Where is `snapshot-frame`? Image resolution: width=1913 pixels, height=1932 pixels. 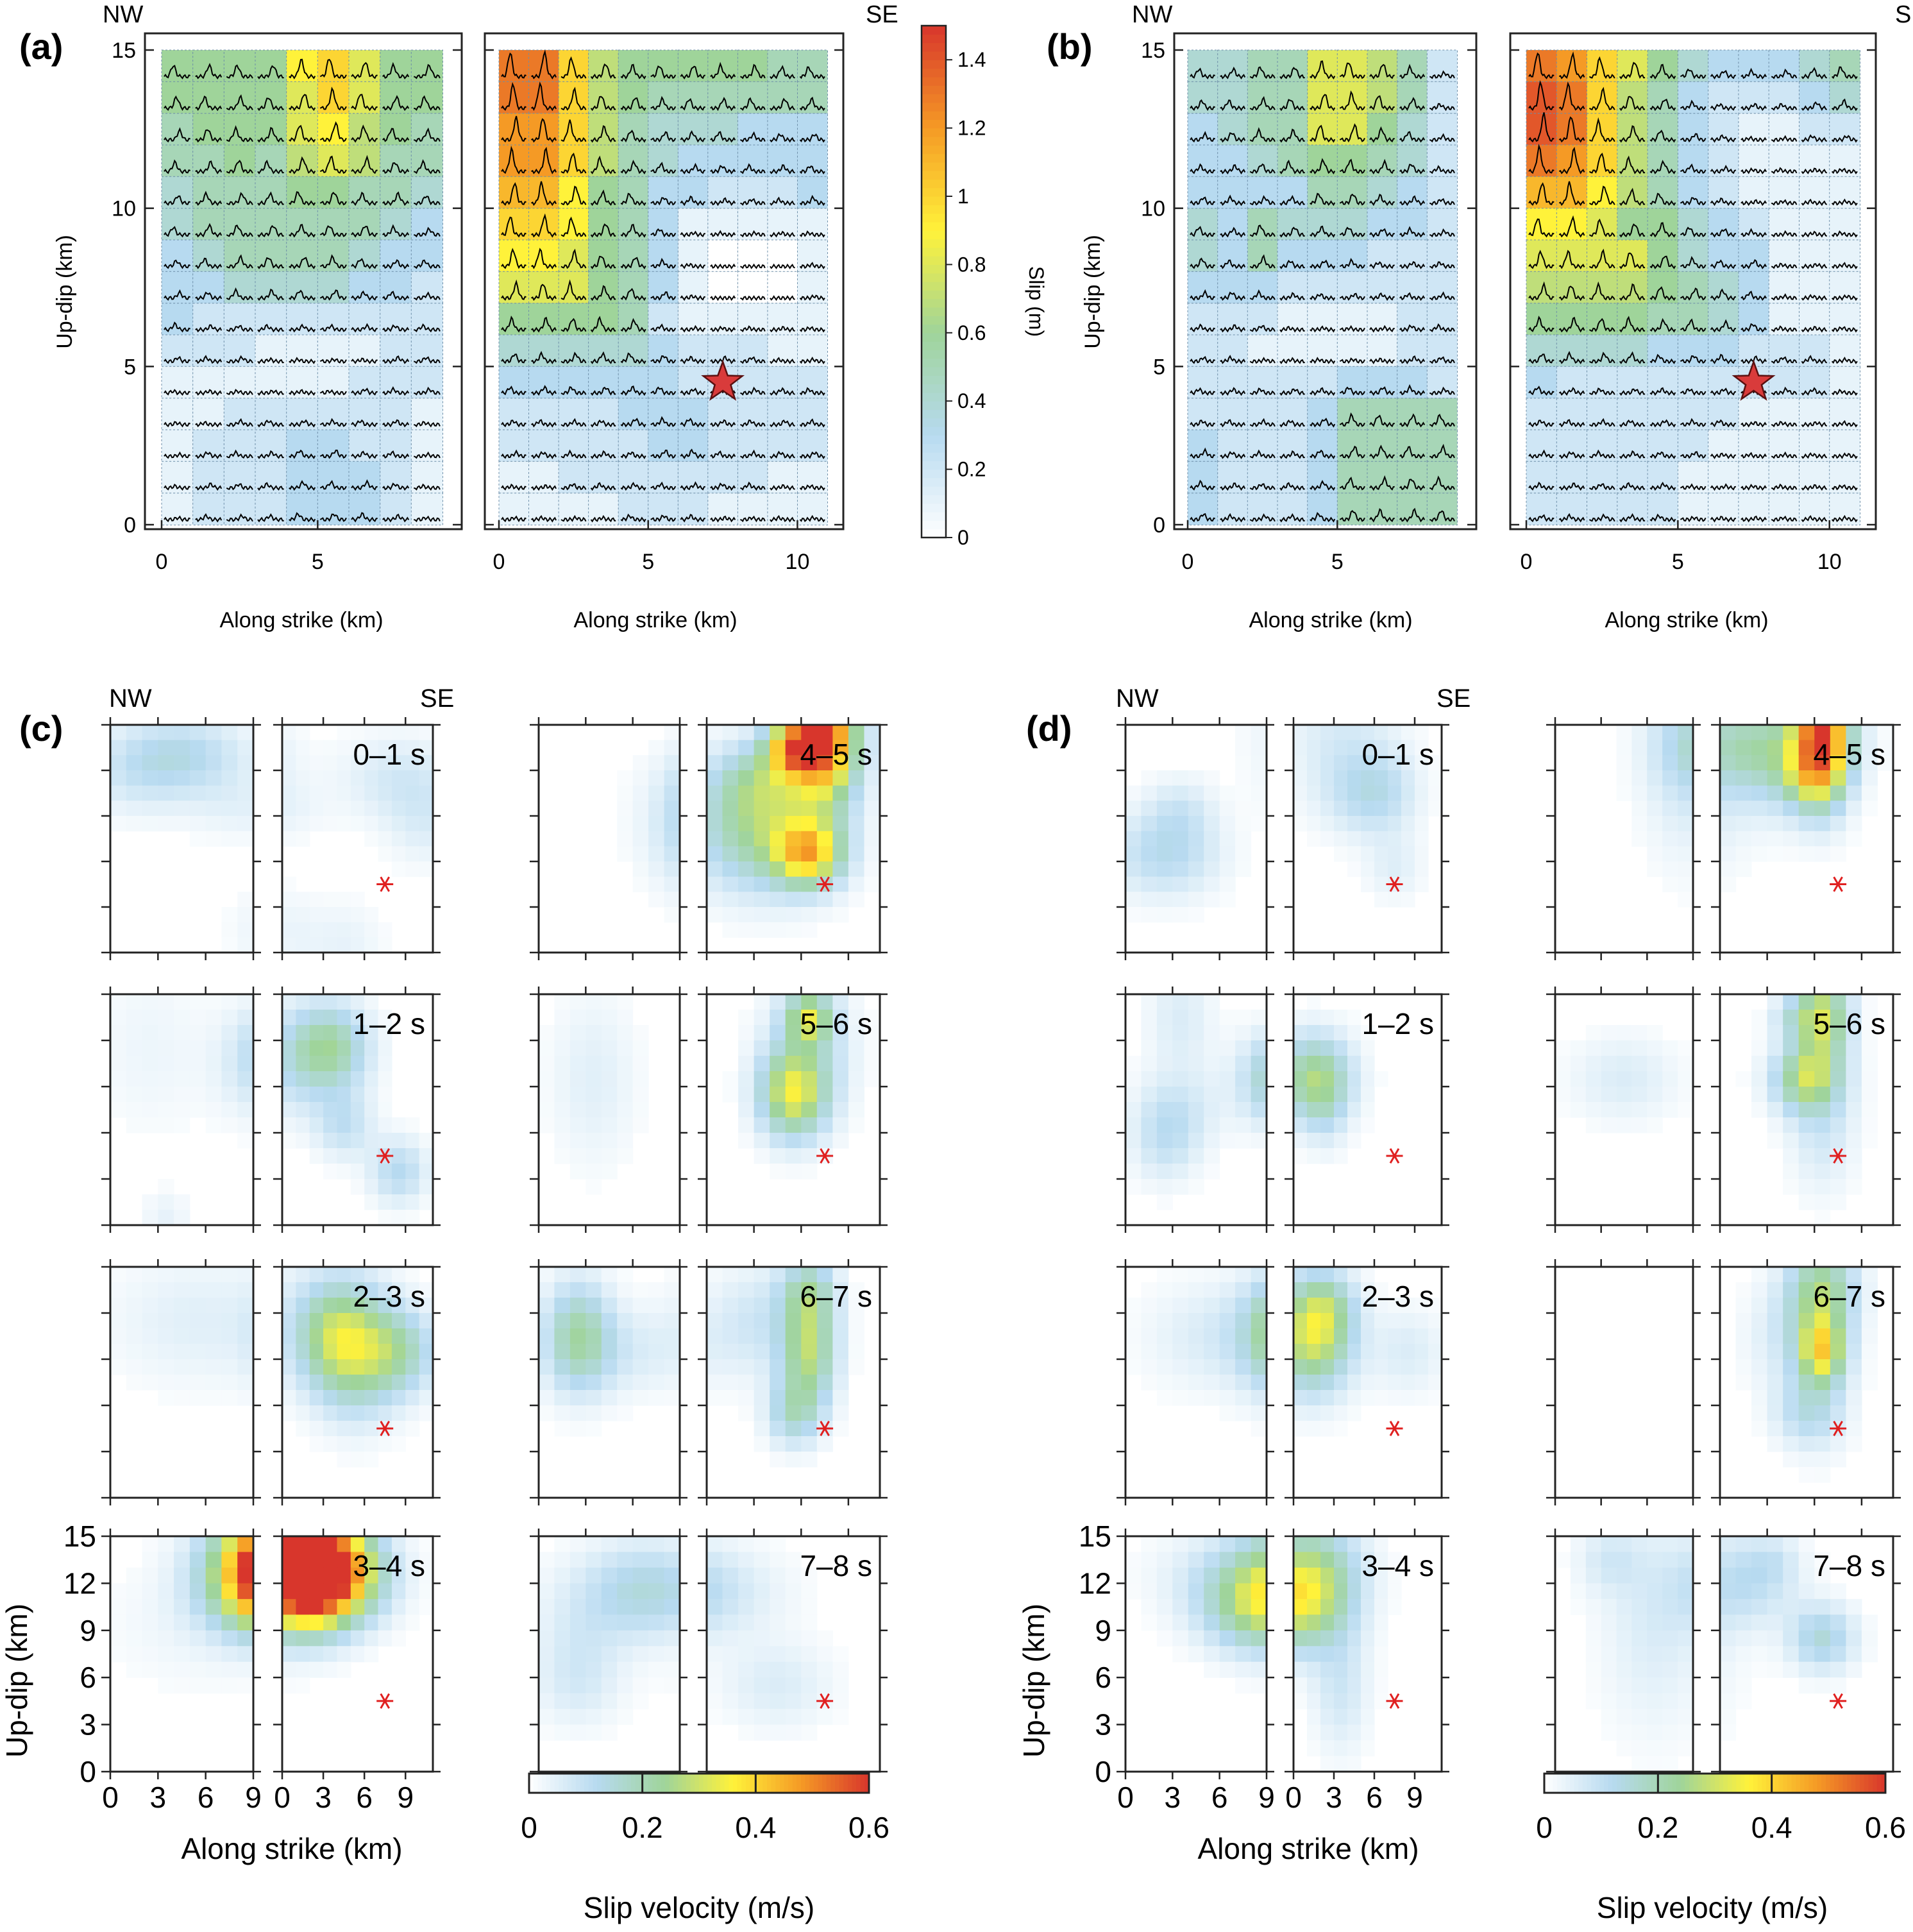
snapshot-frame is located at coordinates (1367, 1109).